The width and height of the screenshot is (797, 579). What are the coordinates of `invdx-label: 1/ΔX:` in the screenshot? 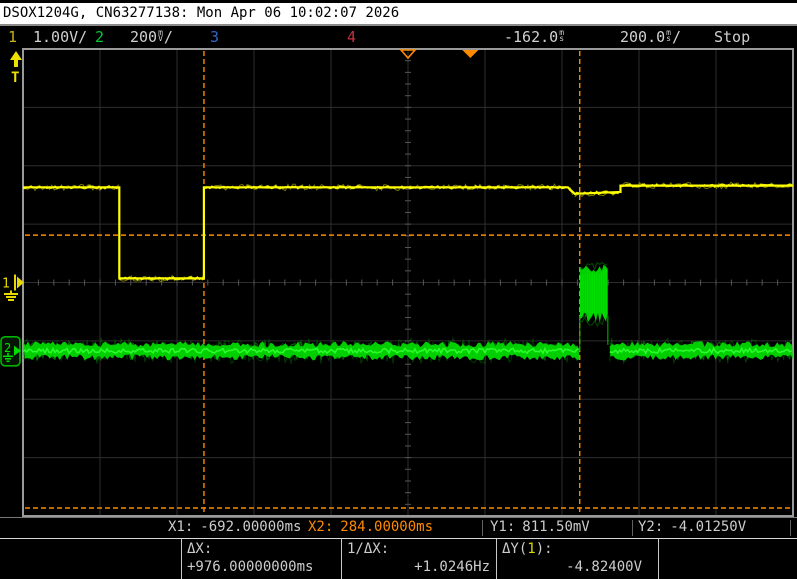 It's located at (368, 549).